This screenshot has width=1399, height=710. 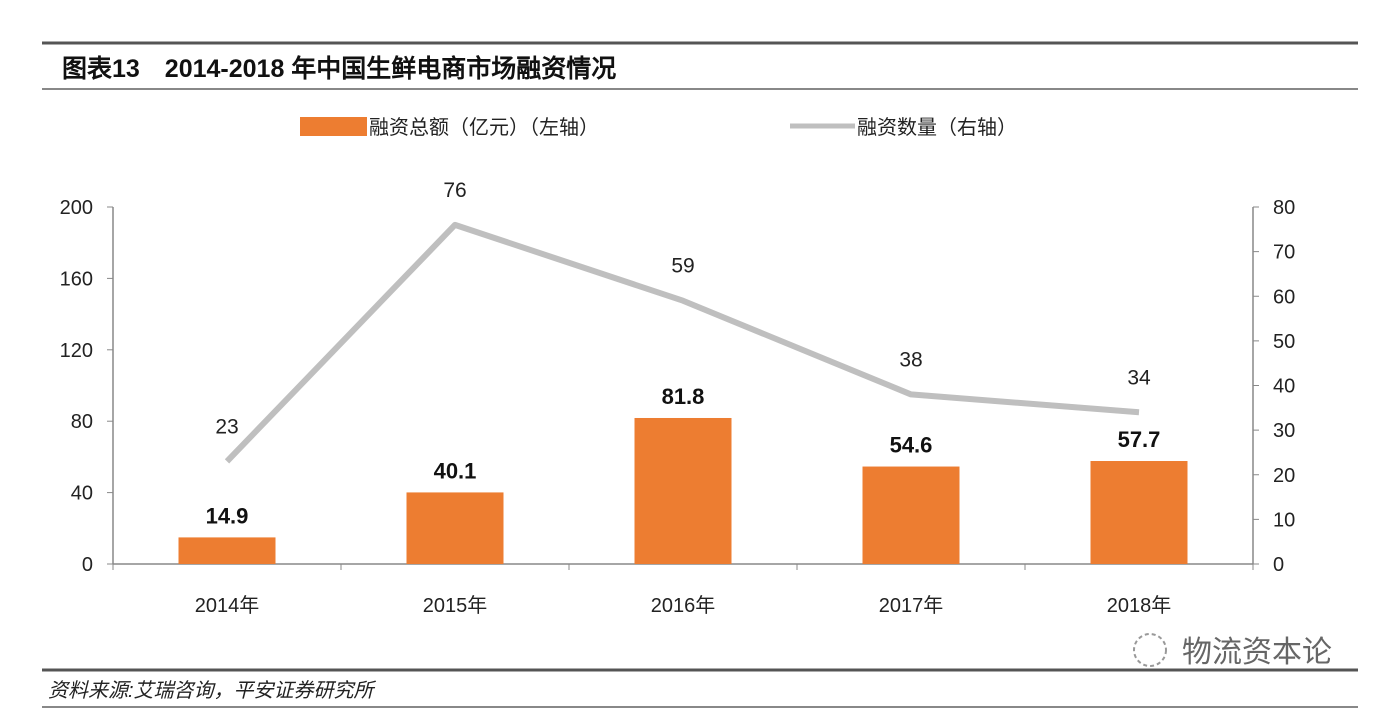 I want to click on watermark-text: 物流资本论, so click(x=1257, y=652).